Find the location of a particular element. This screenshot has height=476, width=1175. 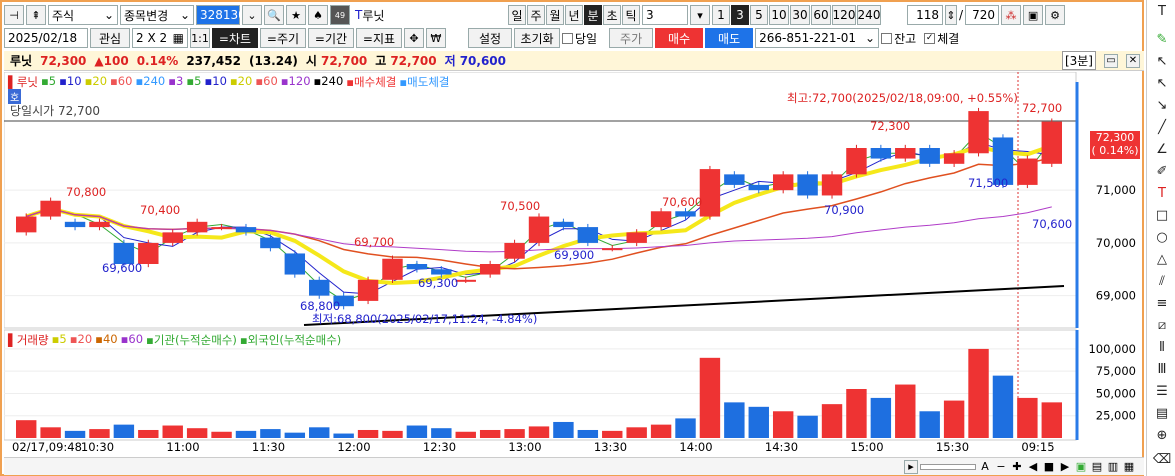

market-select: 주식 ⌄ is located at coordinates (83, 15).